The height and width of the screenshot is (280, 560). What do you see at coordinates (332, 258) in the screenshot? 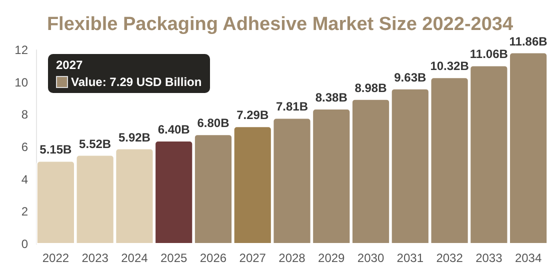
I see `x-tick-label: 2029` at bounding box center [332, 258].